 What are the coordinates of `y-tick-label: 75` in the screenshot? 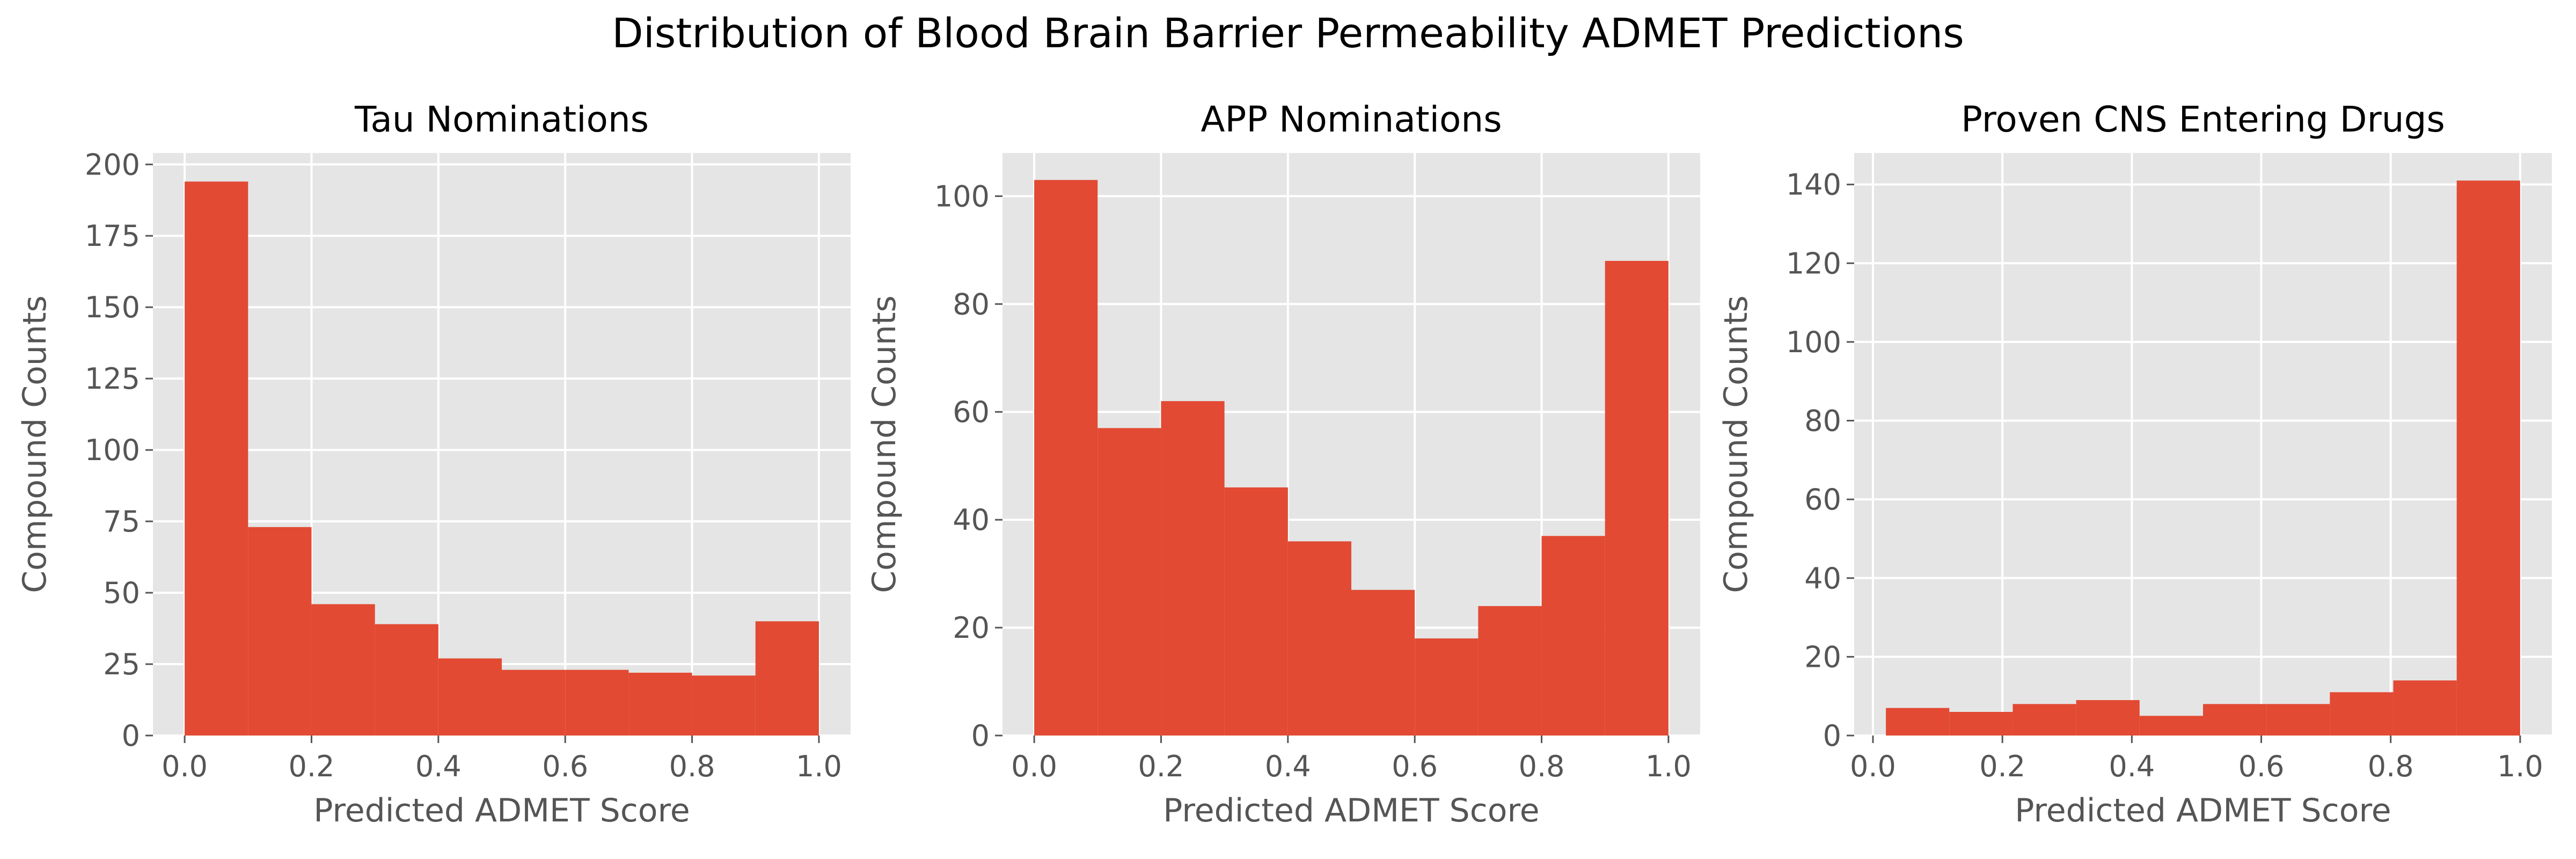 It's located at (121, 521).